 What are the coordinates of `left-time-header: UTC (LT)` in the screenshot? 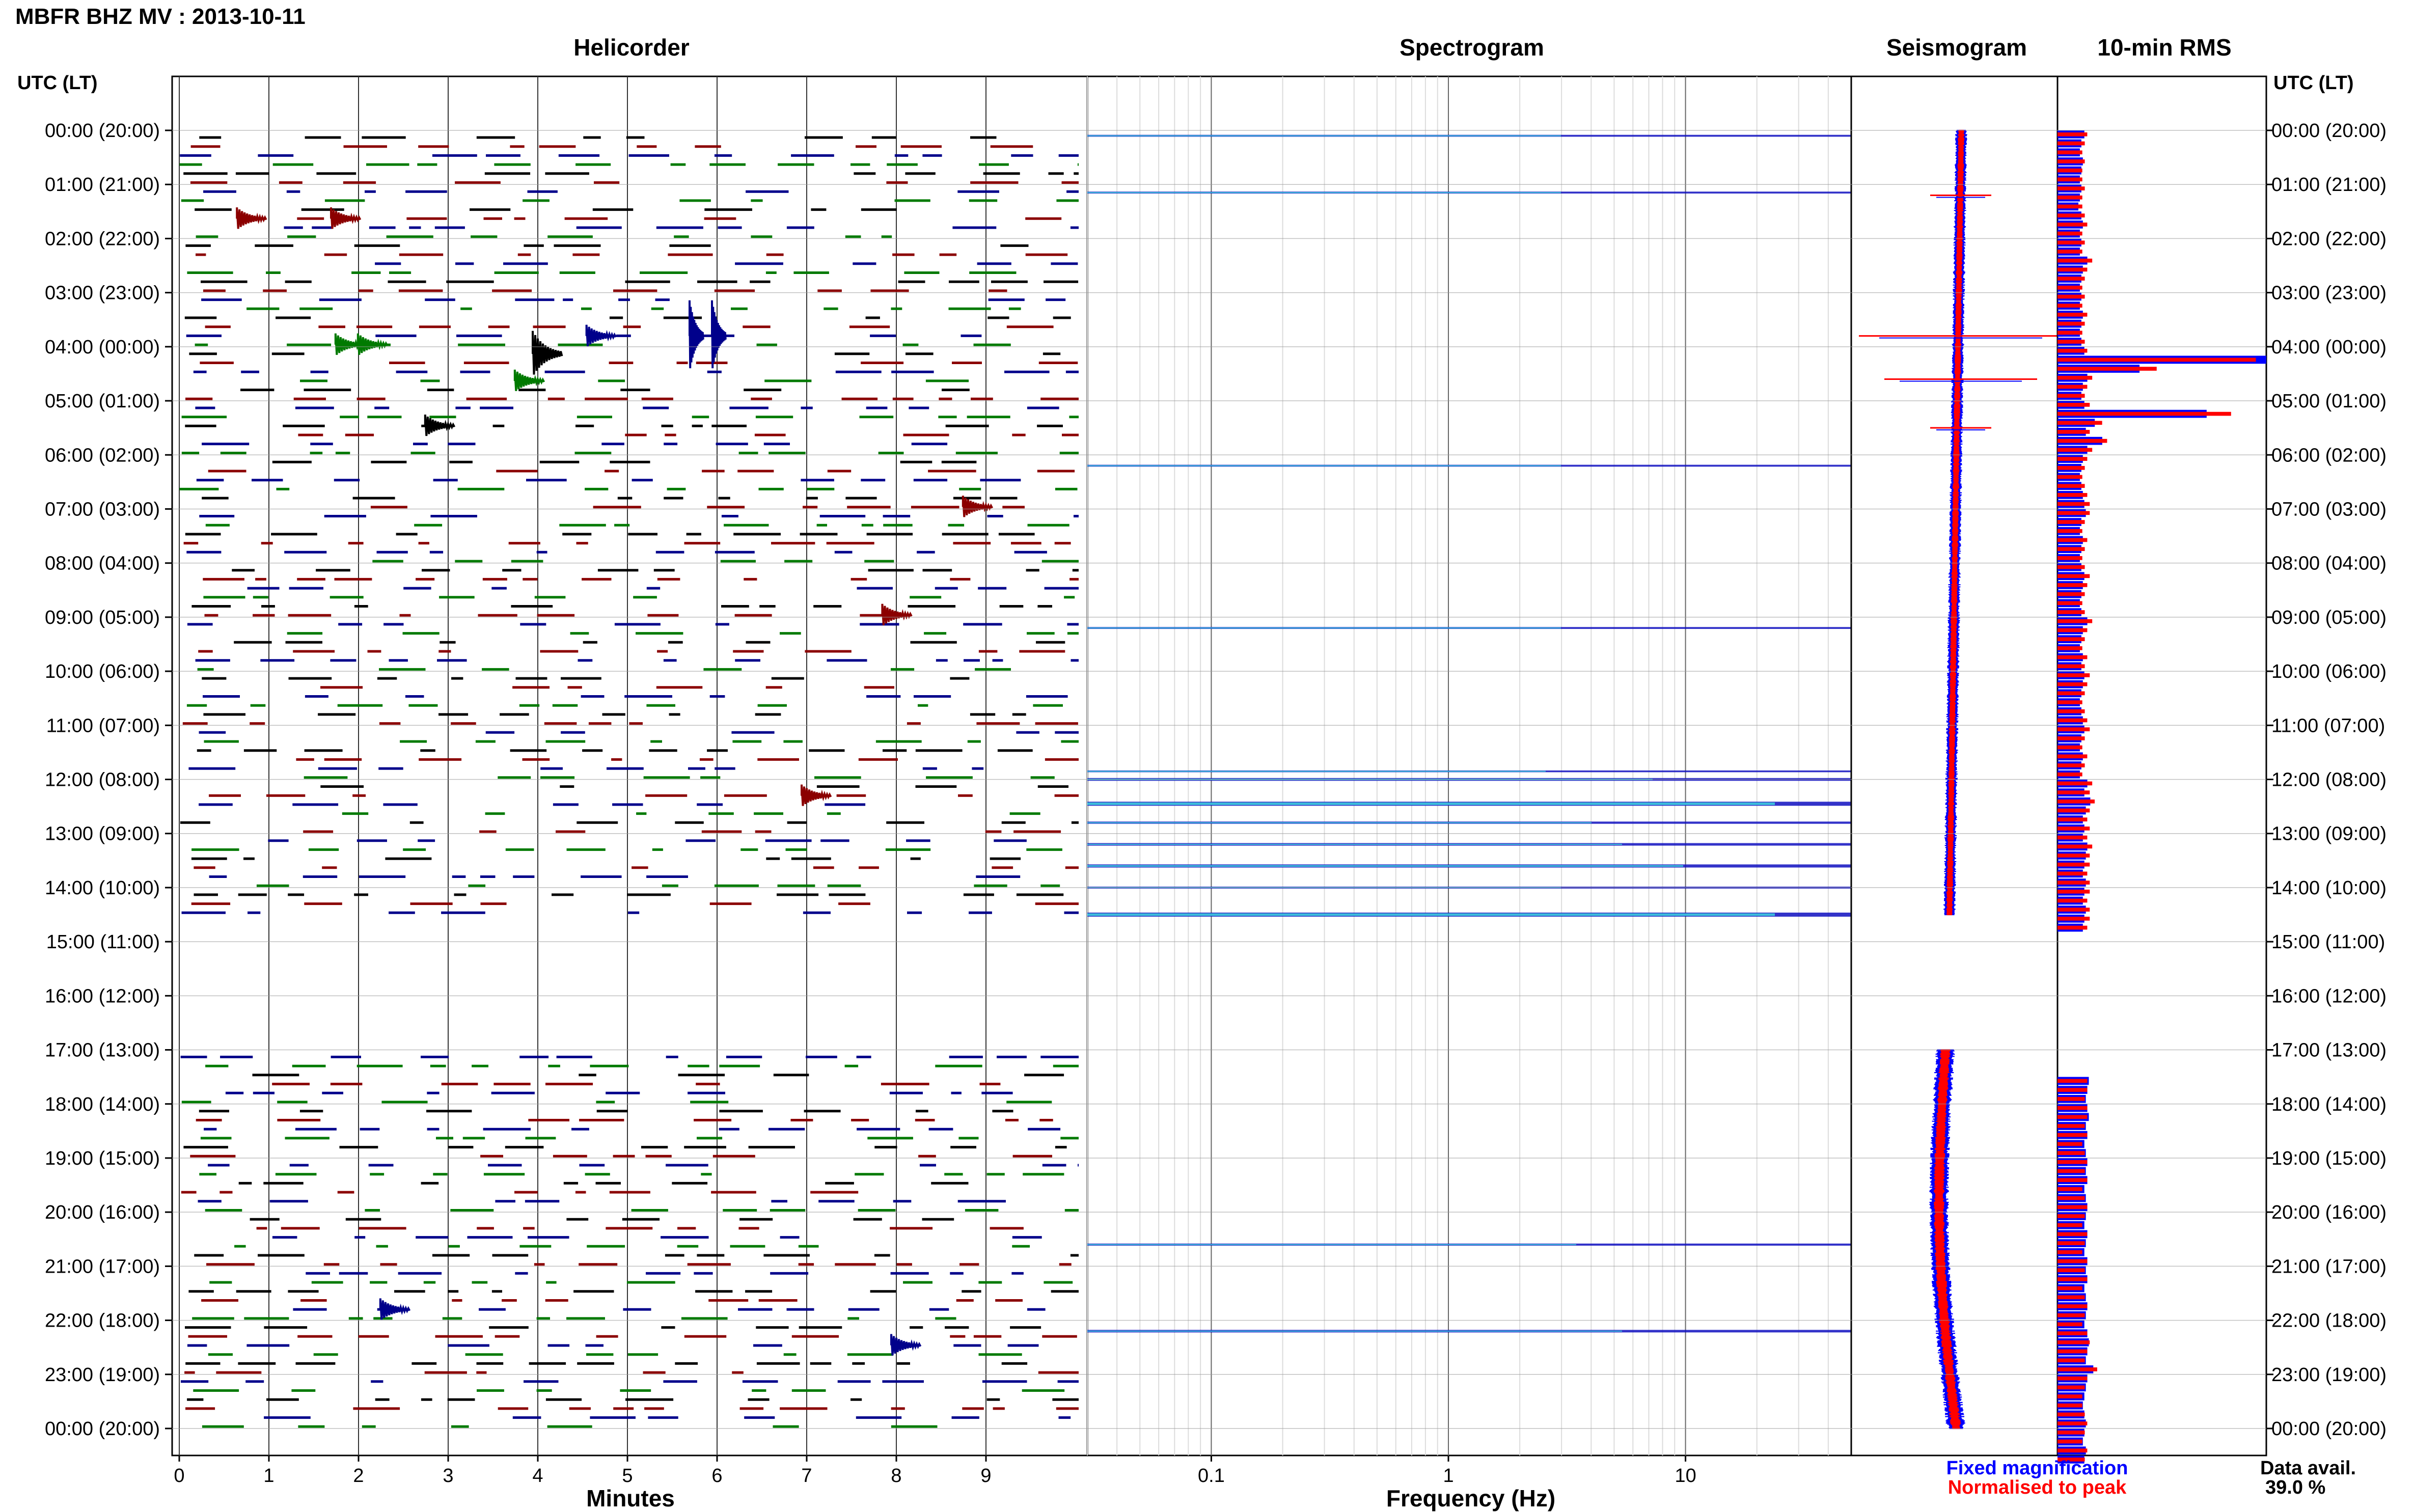 It's located at (57, 83).